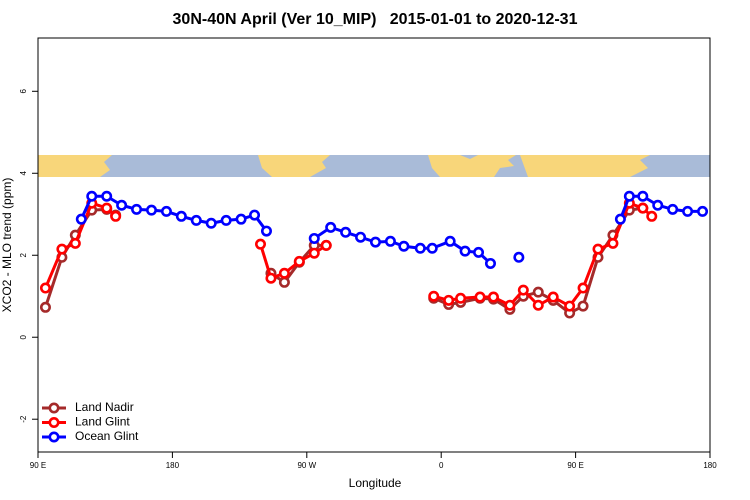 The height and width of the screenshot is (500, 750). Describe the element at coordinates (23, 254) in the screenshot. I see `y-tick-label: 2` at that location.